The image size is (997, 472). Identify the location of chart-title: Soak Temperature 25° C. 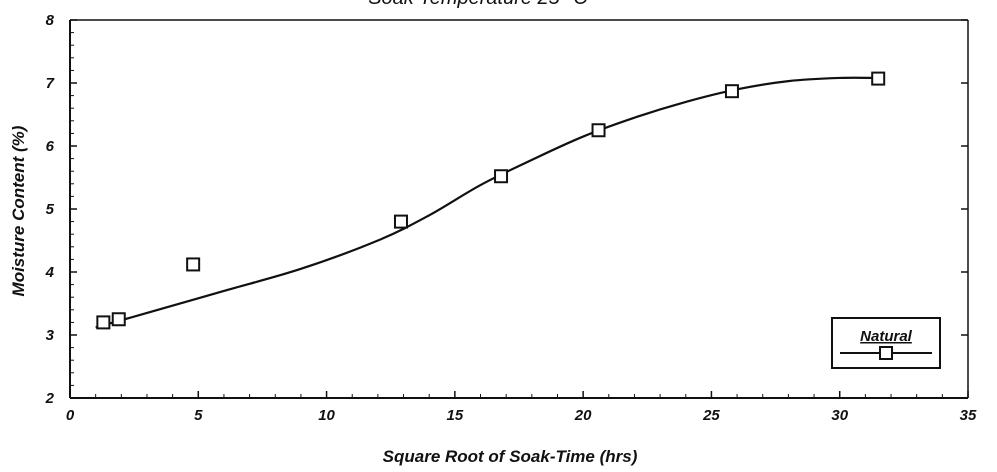
(478, 4).